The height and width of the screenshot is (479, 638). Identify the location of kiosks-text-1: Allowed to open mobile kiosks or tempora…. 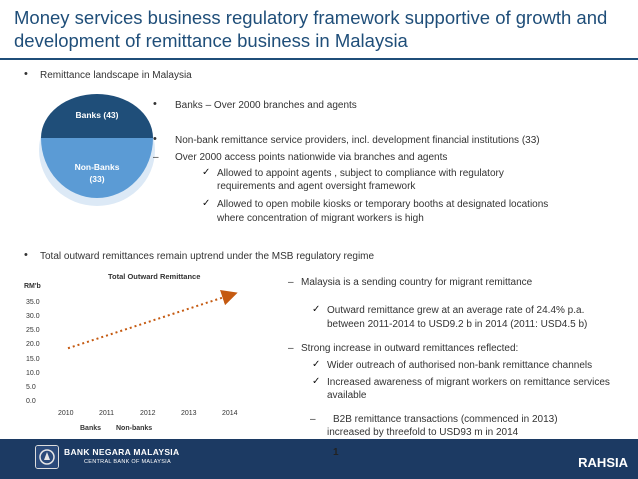
(383, 204).